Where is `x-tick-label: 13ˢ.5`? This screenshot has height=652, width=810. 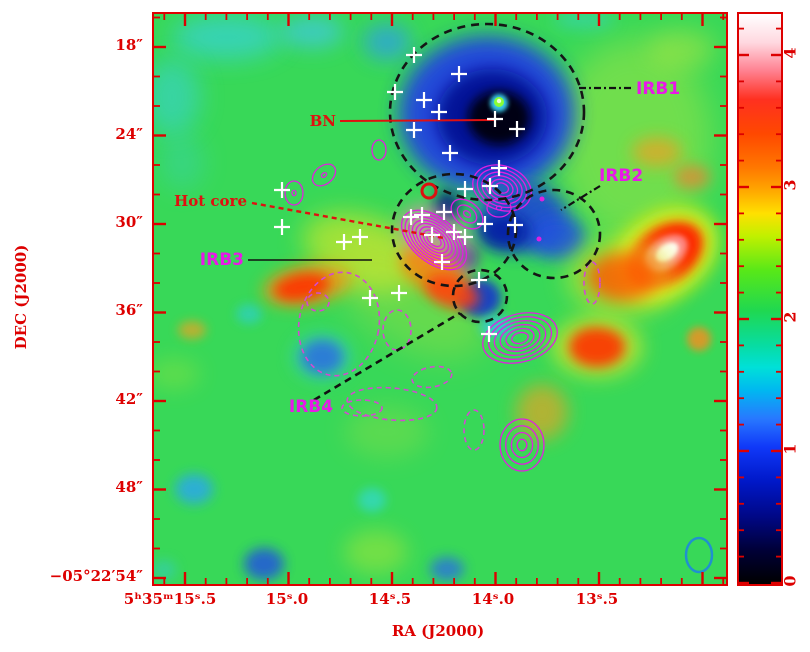 x-tick-label: 13ˢ.5 is located at coordinates (597, 599).